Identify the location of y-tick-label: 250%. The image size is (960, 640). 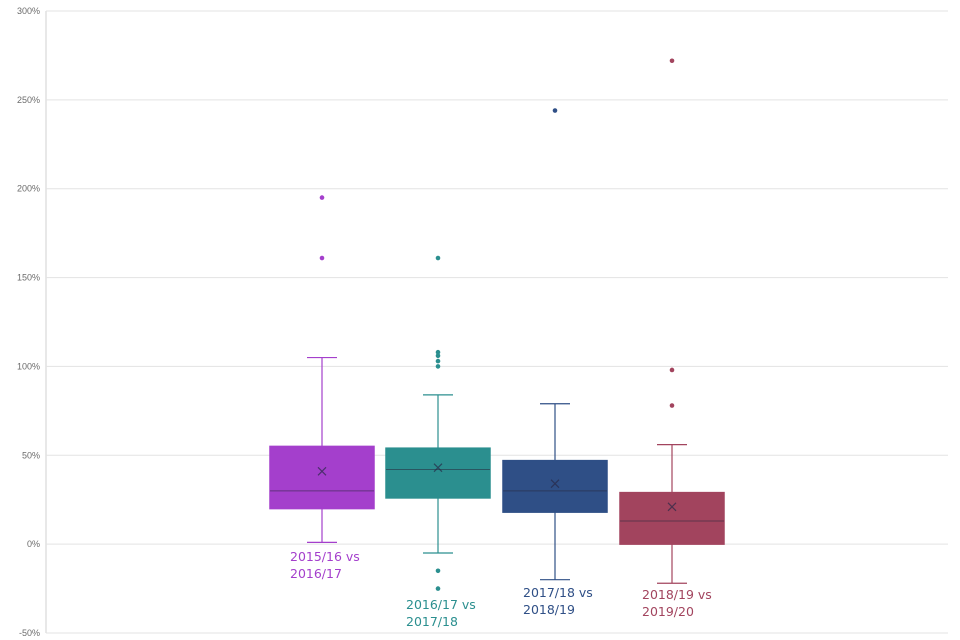
(28, 100).